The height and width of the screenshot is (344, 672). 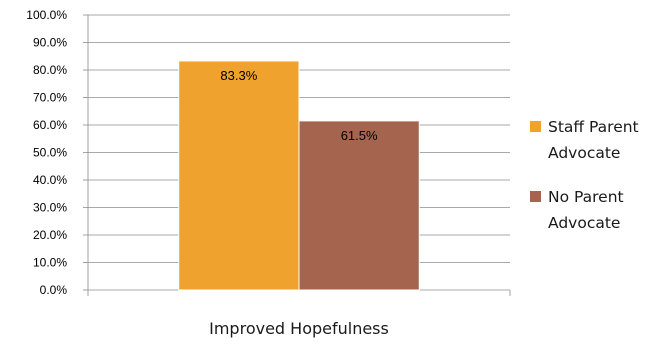 I want to click on bar-staff-parent-advocate, so click(x=239, y=175).